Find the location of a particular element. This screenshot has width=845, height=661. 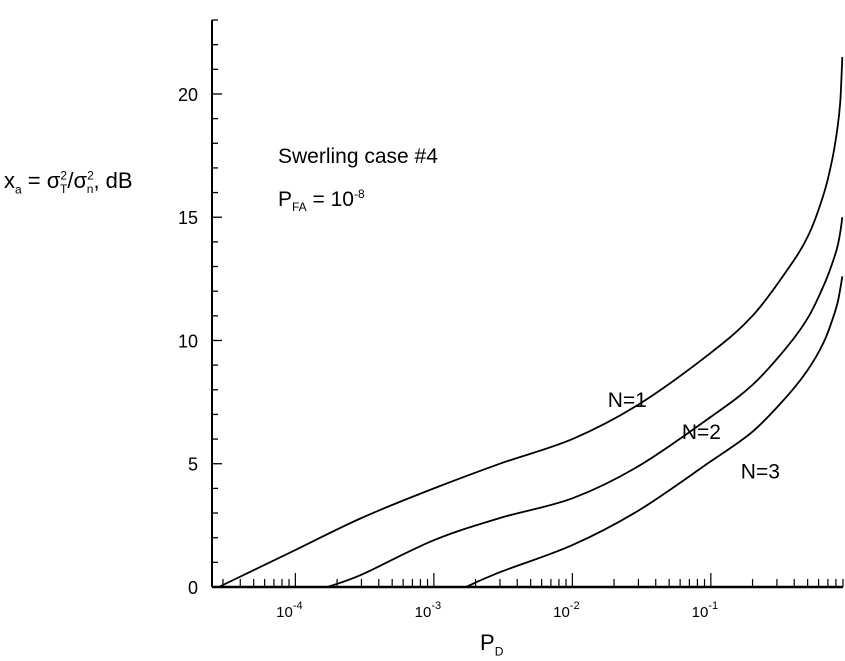

series-label-3: N=3 is located at coordinates (760, 472).